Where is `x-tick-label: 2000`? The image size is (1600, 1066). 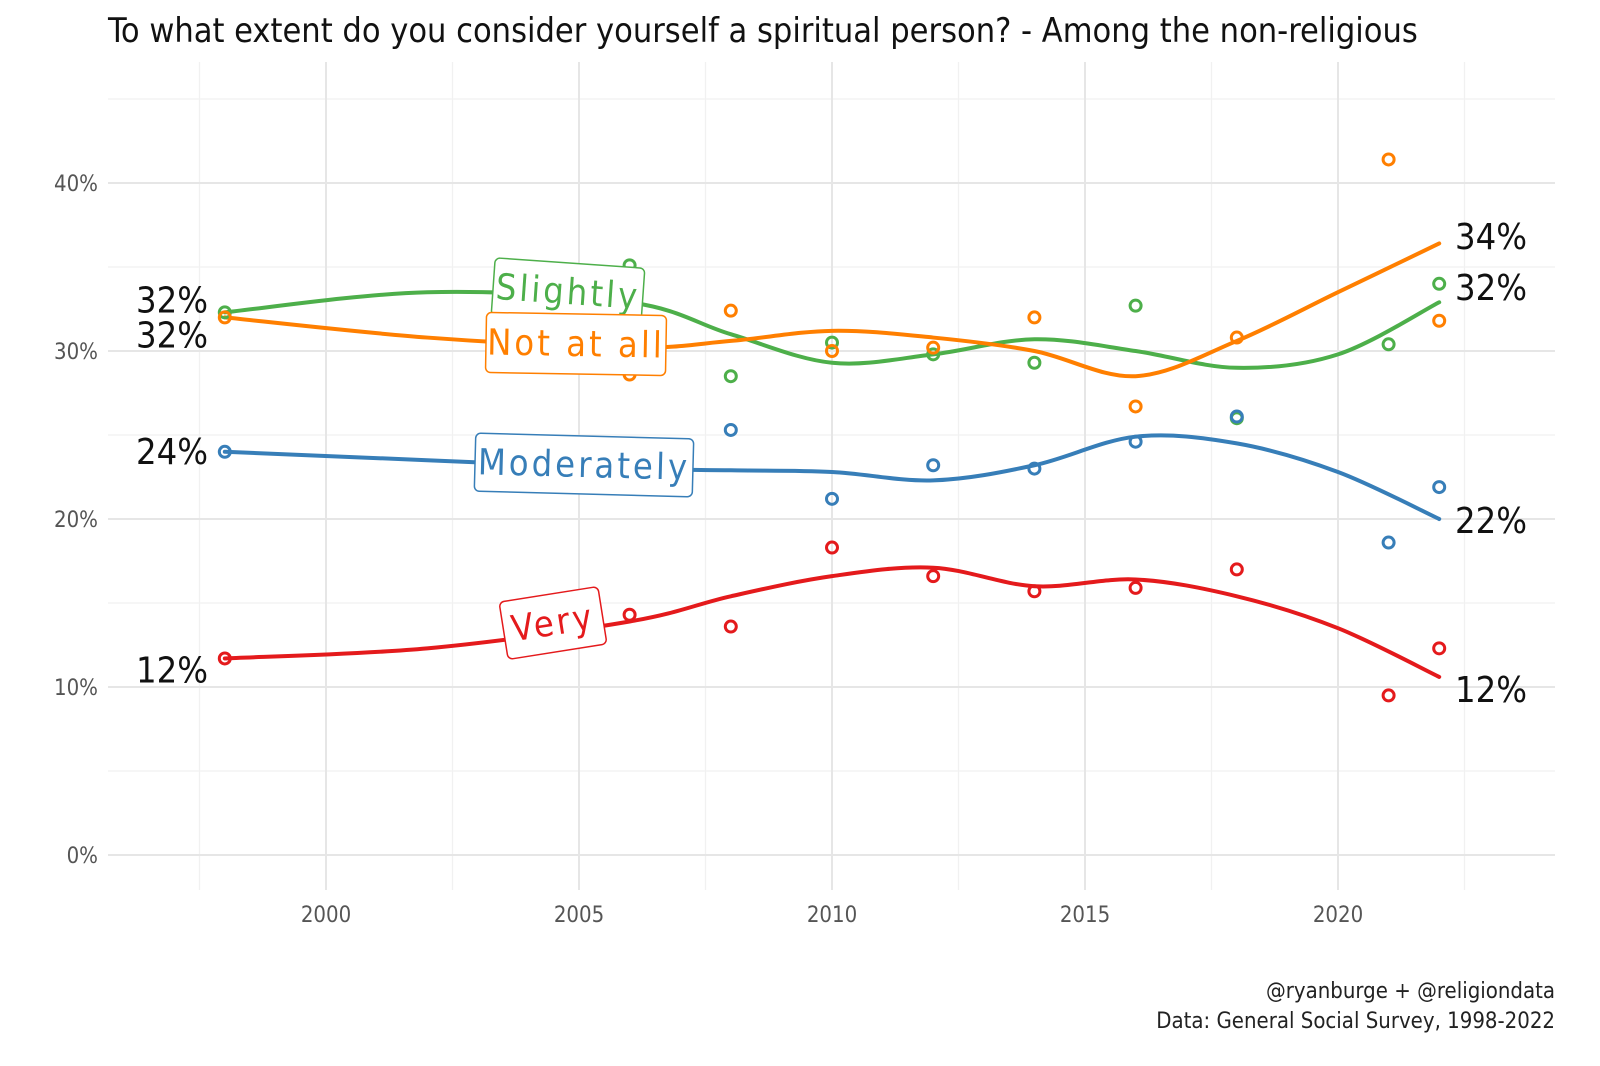 x-tick-label: 2000 is located at coordinates (326, 915).